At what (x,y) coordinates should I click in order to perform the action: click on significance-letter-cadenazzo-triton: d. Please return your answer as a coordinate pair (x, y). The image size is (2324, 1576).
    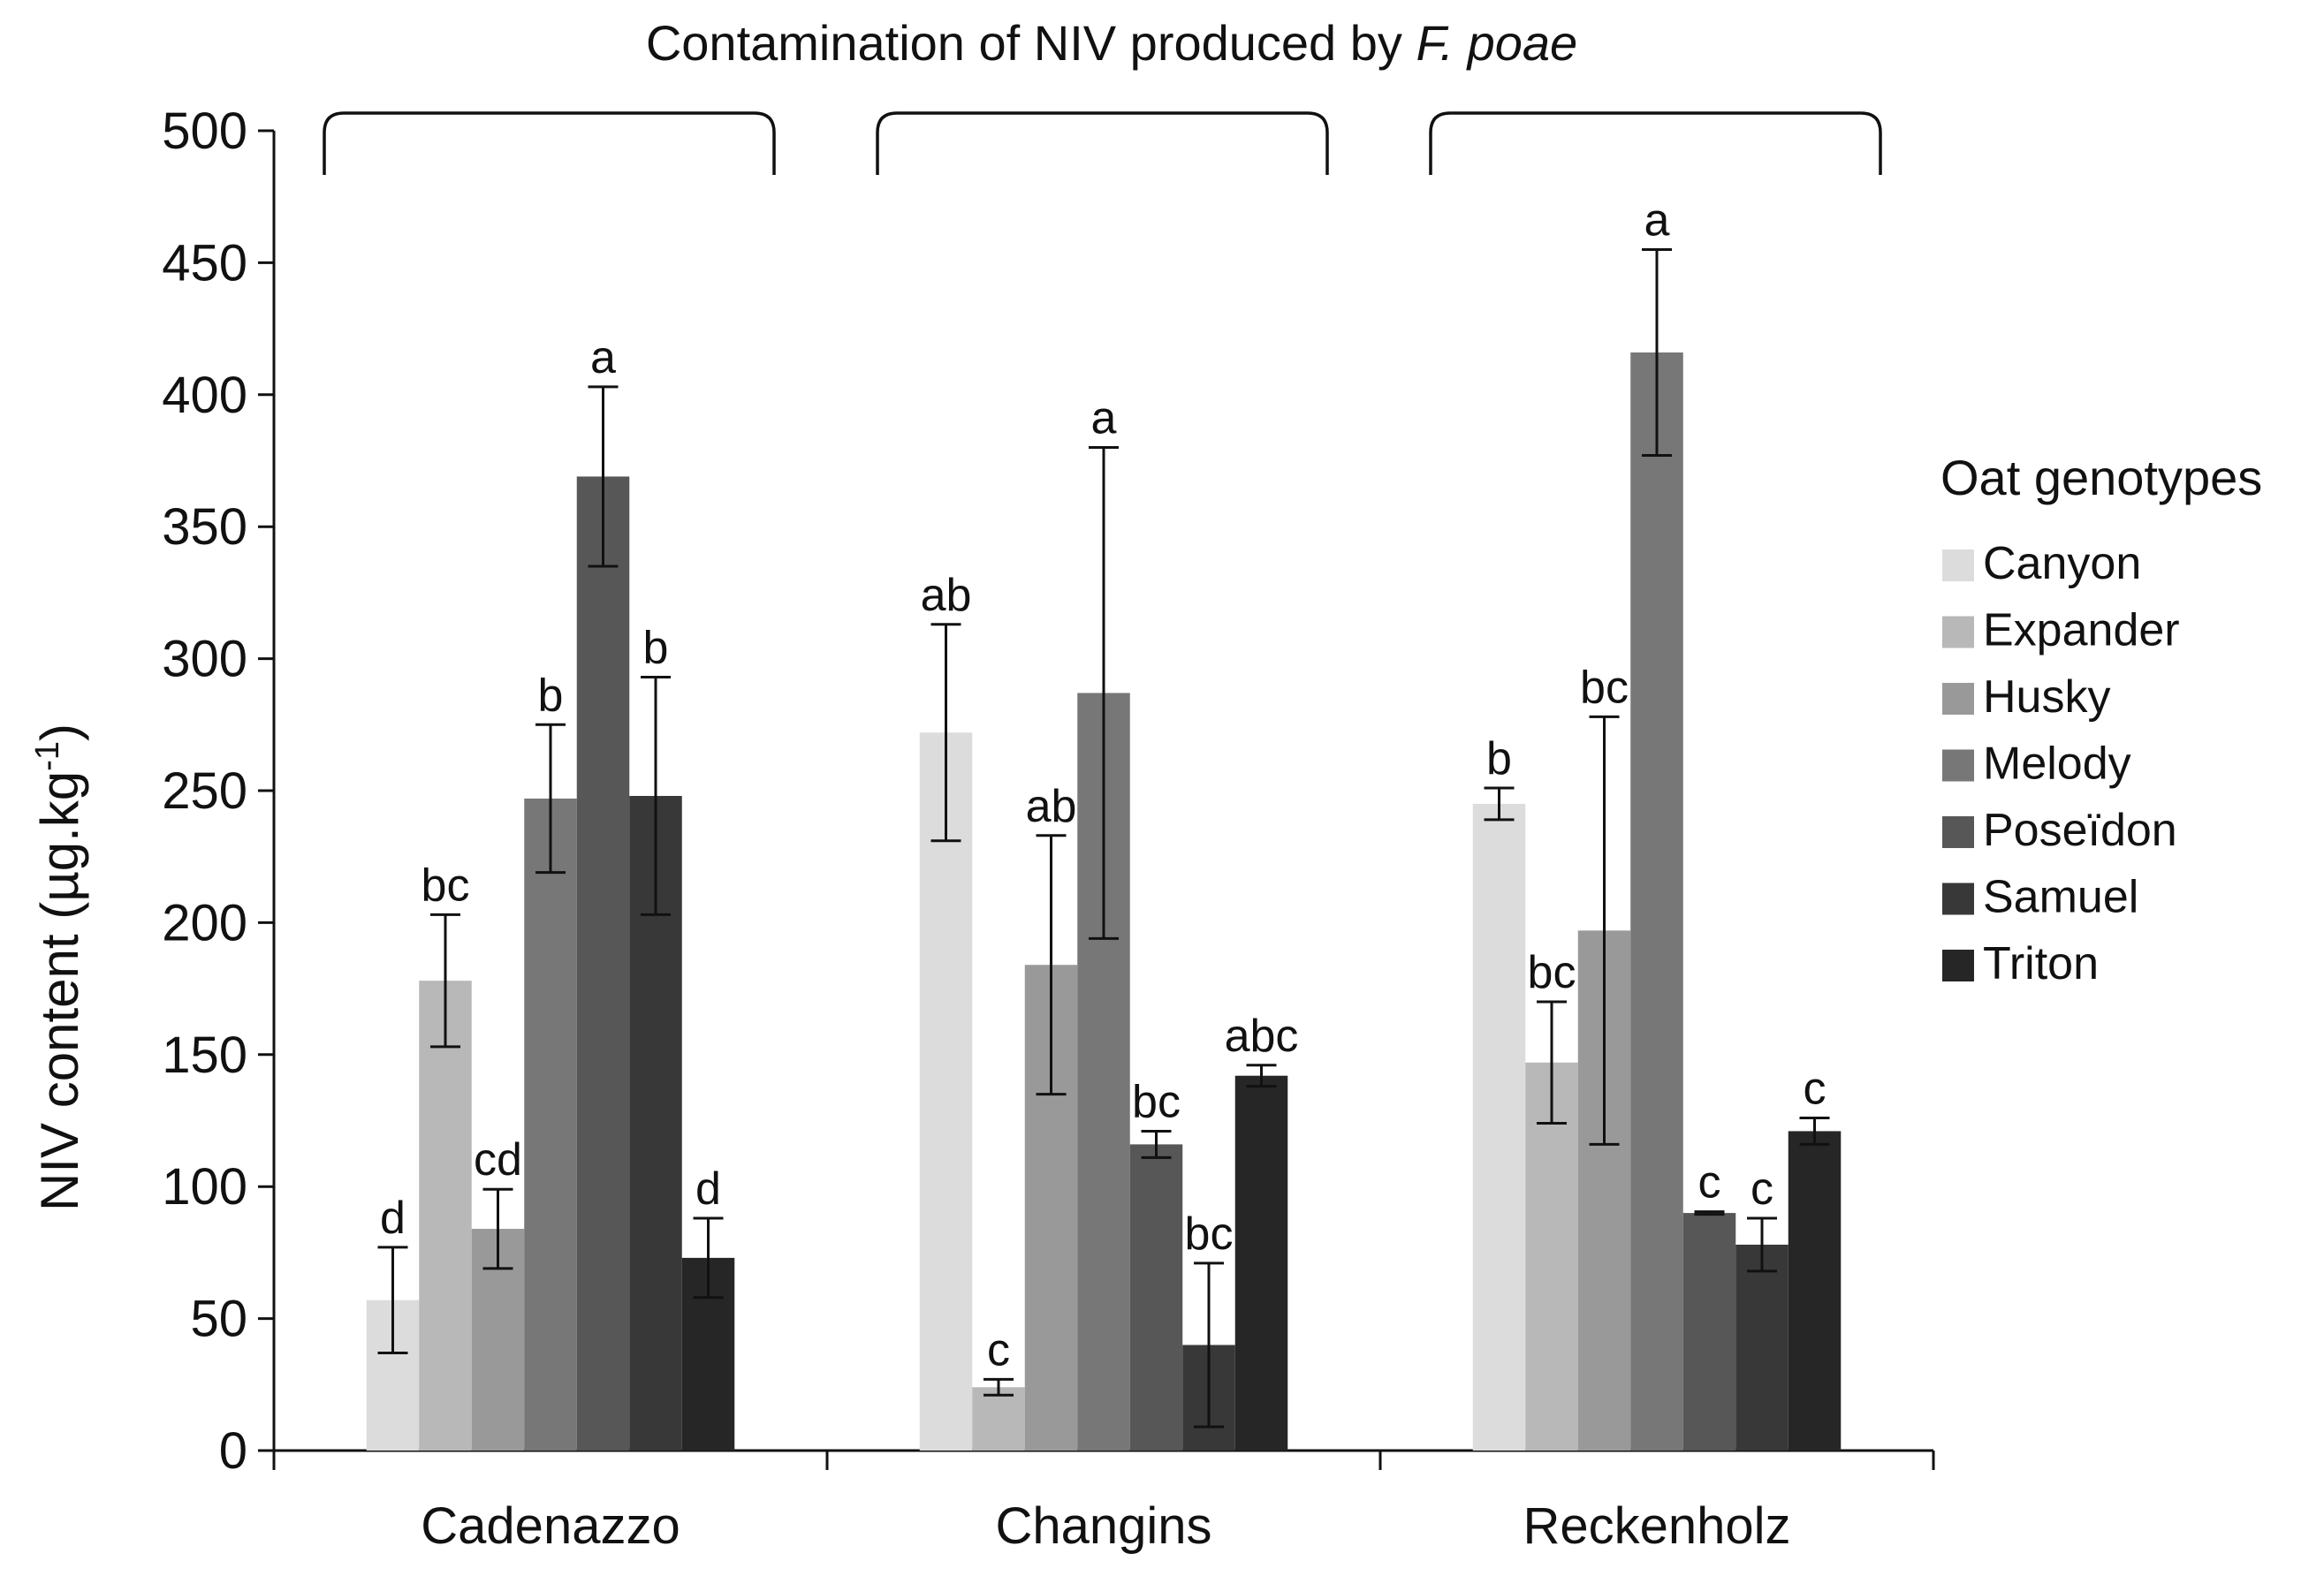
    Looking at the image, I should click on (708, 1189).